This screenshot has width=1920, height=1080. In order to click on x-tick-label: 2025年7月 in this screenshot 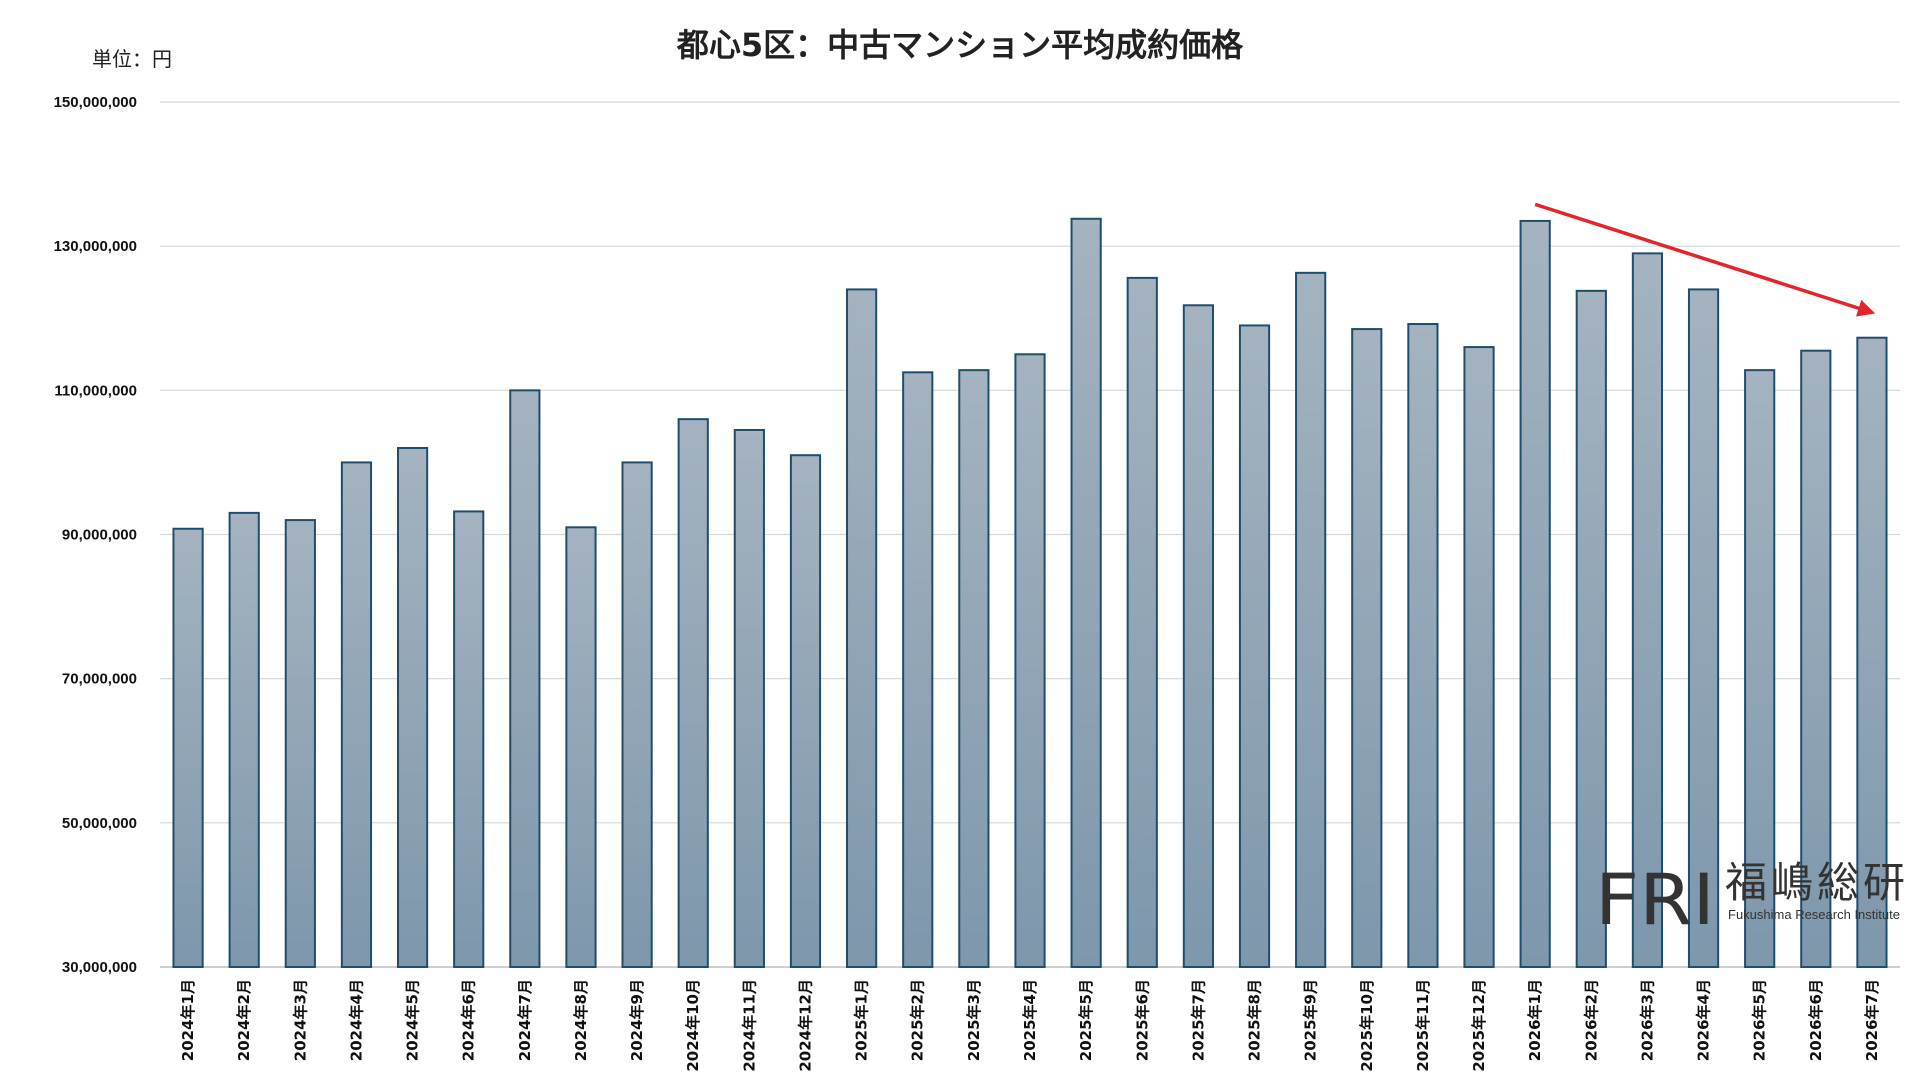, I will do `click(1198, 1020)`.